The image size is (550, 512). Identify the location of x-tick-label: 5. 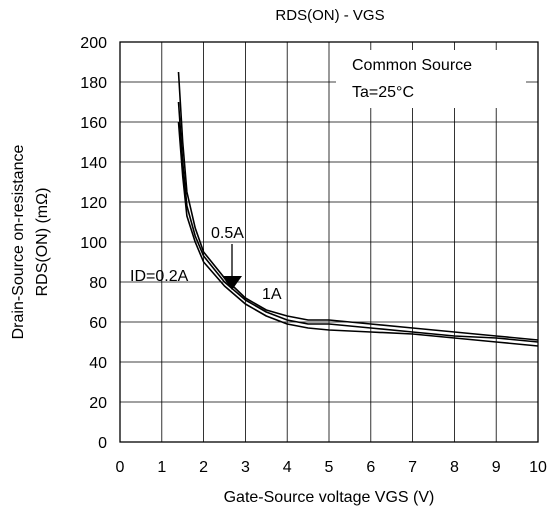
(329, 467).